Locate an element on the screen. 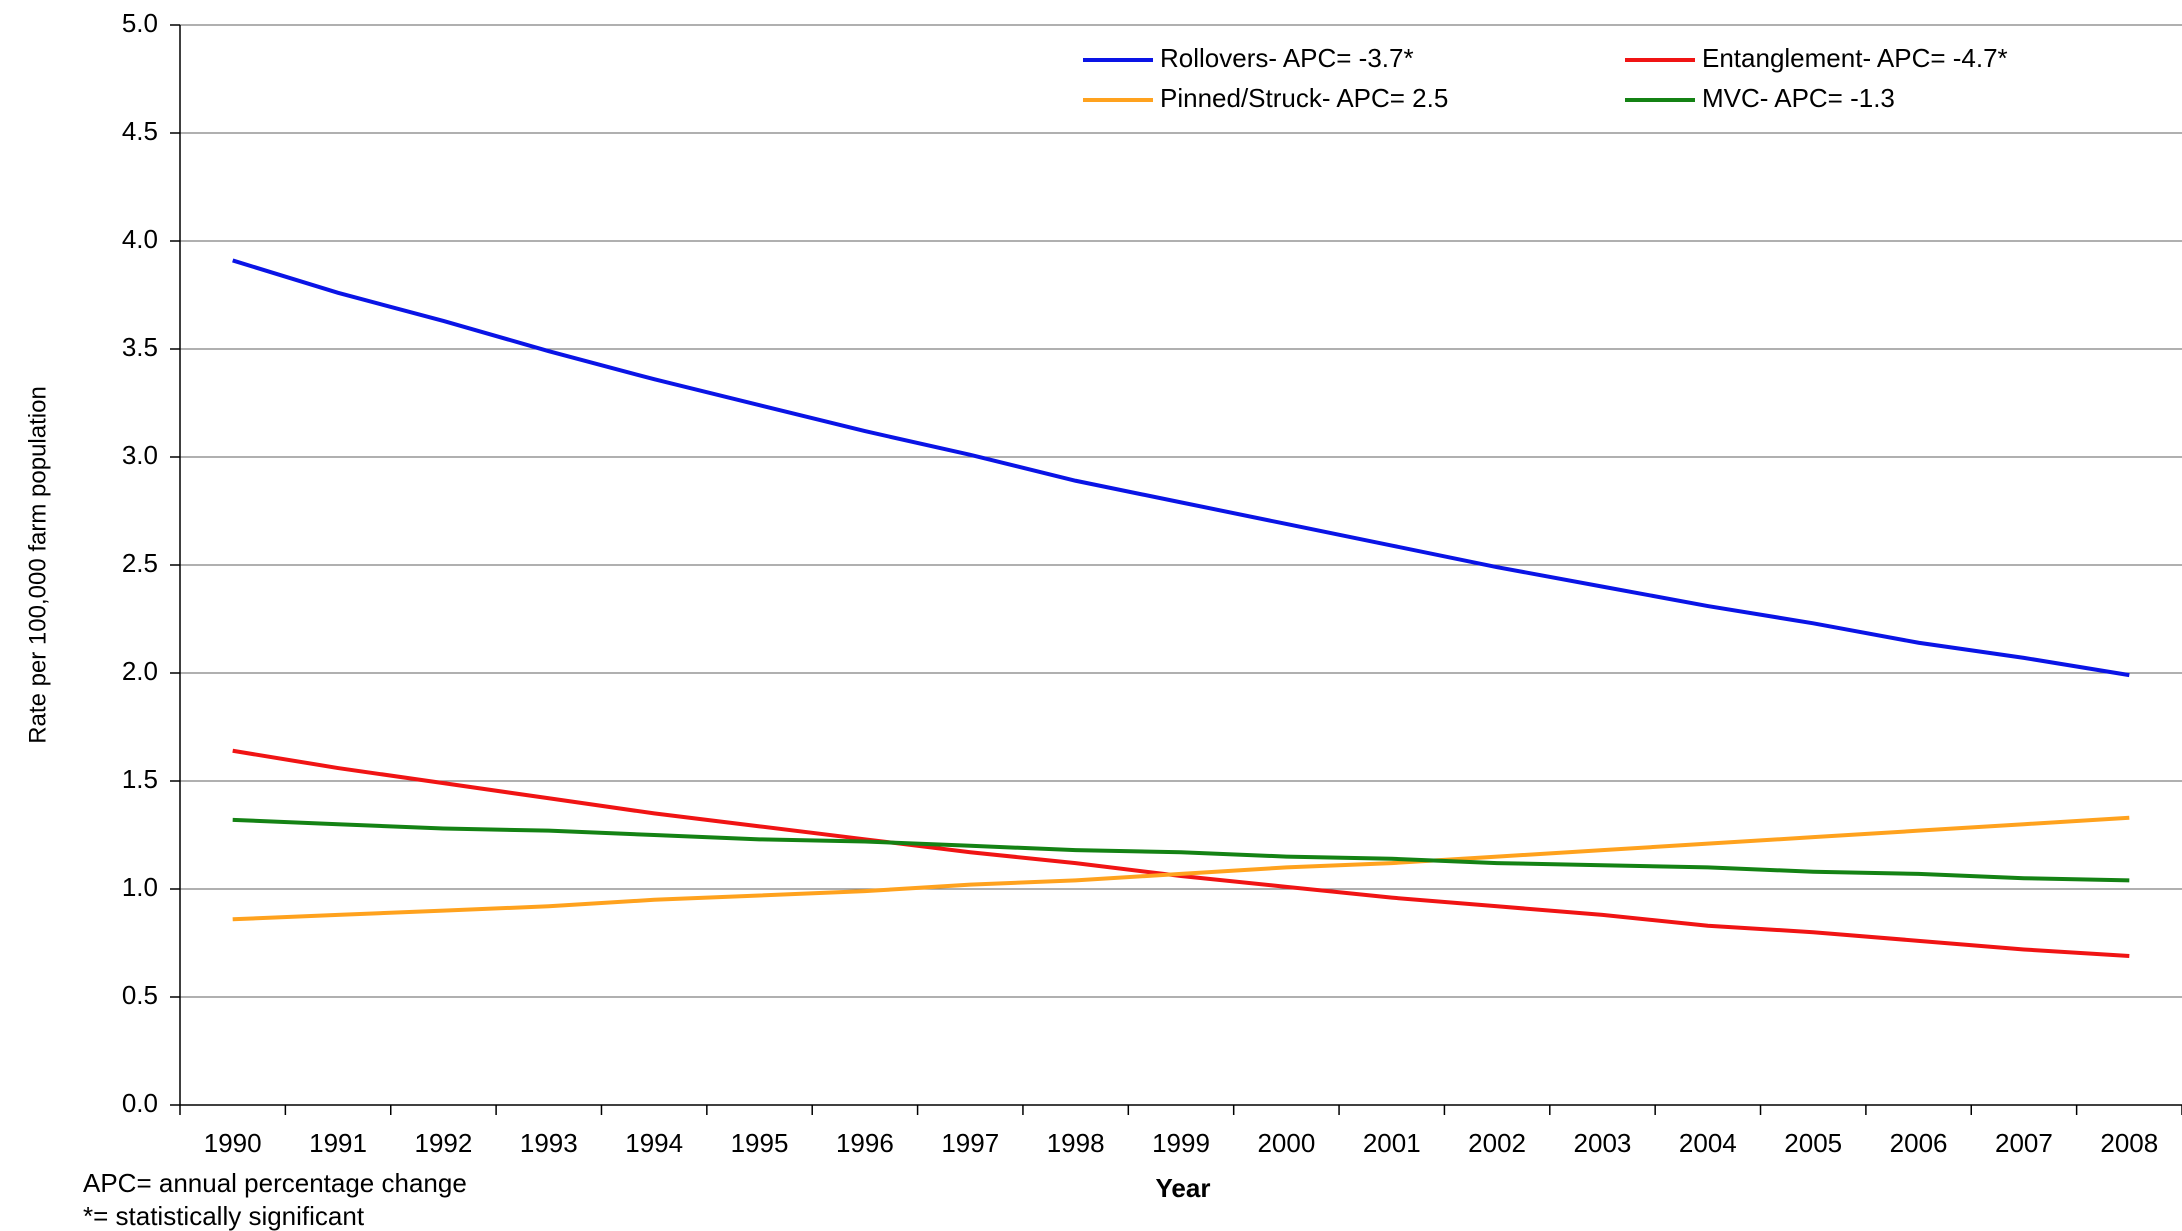  x-tick-label: 2001 is located at coordinates (1392, 1143).